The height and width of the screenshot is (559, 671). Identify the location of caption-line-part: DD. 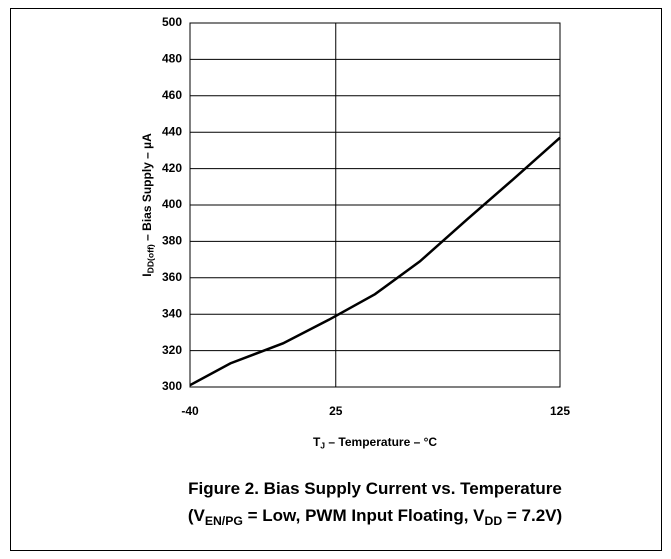
(494, 521).